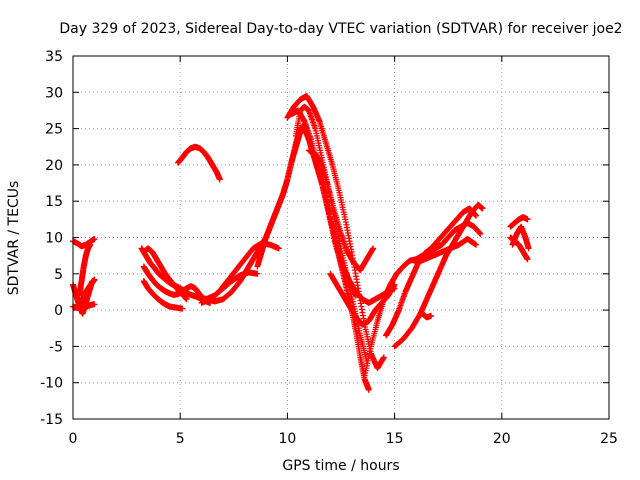  Describe the element at coordinates (51, 384) in the screenshot. I see `y-tick-label: -10` at that location.